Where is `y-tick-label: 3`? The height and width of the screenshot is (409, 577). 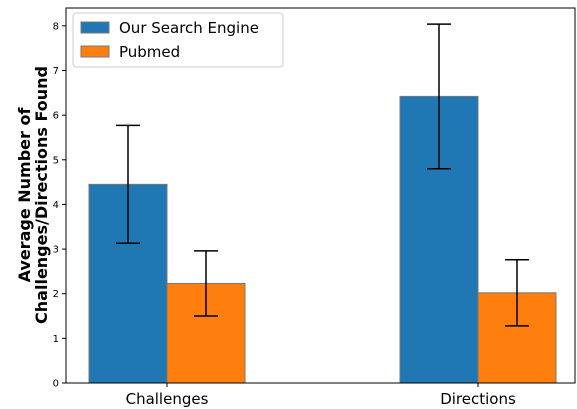
y-tick-label: 3 is located at coordinates (56, 250).